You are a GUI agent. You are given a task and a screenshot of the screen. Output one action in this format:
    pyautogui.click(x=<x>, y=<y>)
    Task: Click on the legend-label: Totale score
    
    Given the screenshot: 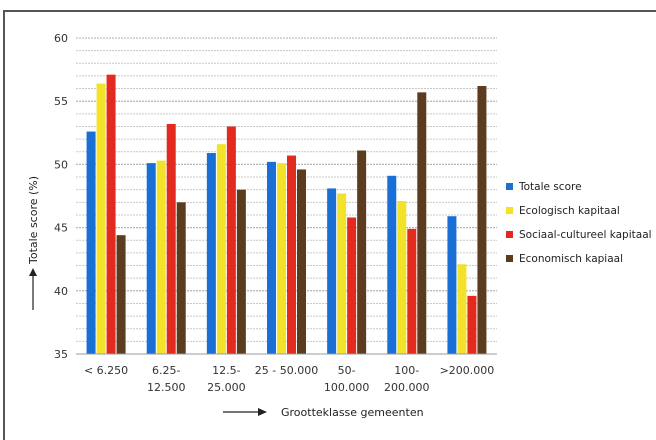 What is the action you would take?
    pyautogui.click(x=550, y=187)
    